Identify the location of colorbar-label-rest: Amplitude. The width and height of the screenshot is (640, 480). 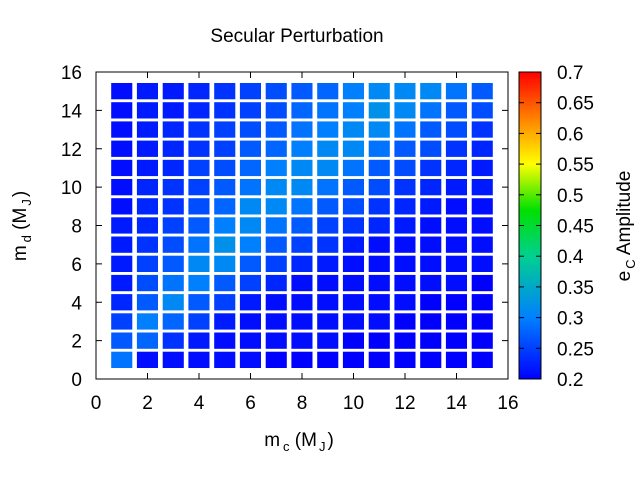
(624, 215).